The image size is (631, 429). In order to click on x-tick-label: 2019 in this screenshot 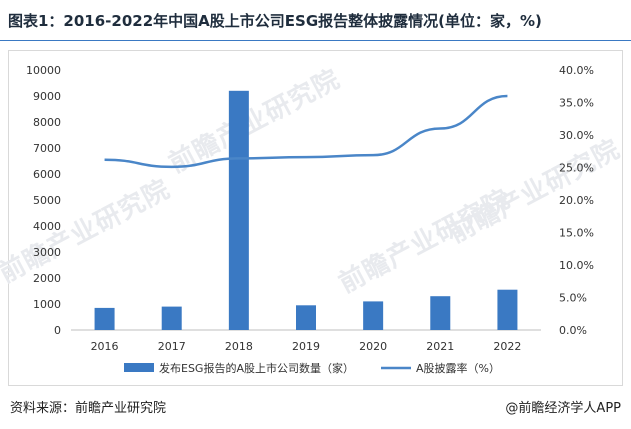, I will do `click(306, 346)`.